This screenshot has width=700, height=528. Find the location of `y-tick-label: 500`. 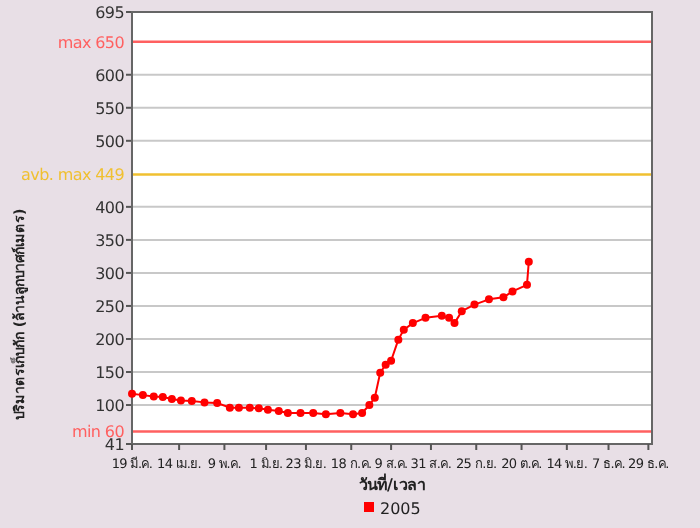

y-tick-label: 500 is located at coordinates (110, 141).